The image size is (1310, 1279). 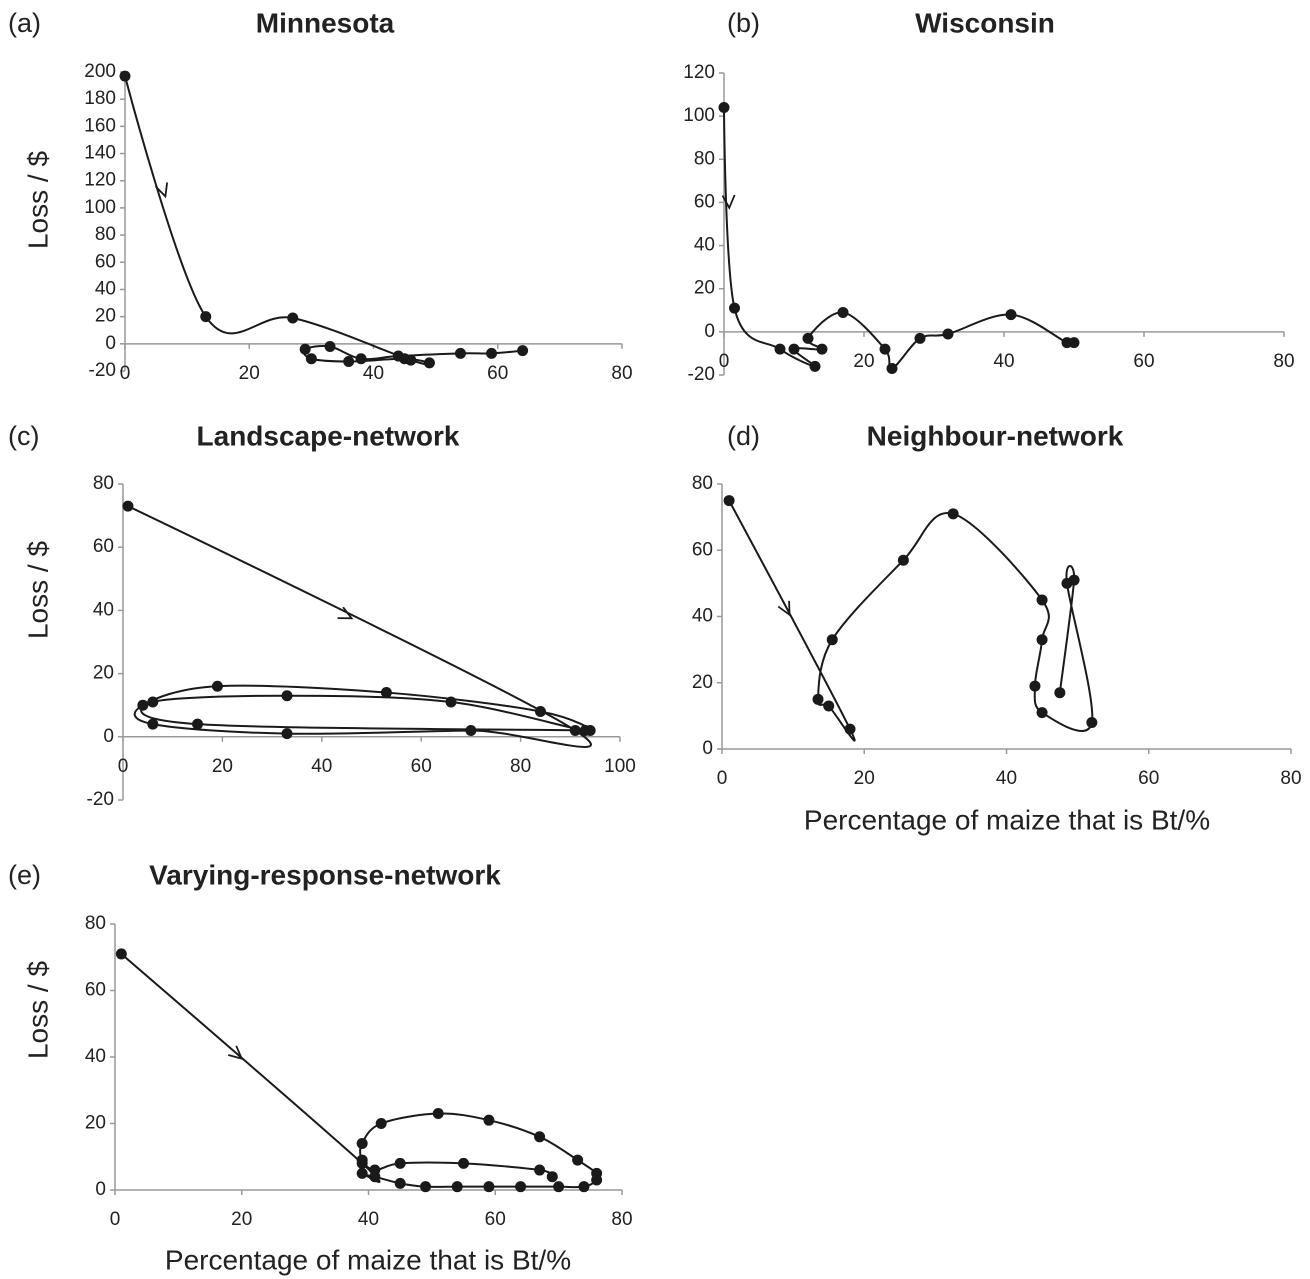 I want to click on panel-label: (b), so click(x=743, y=23).